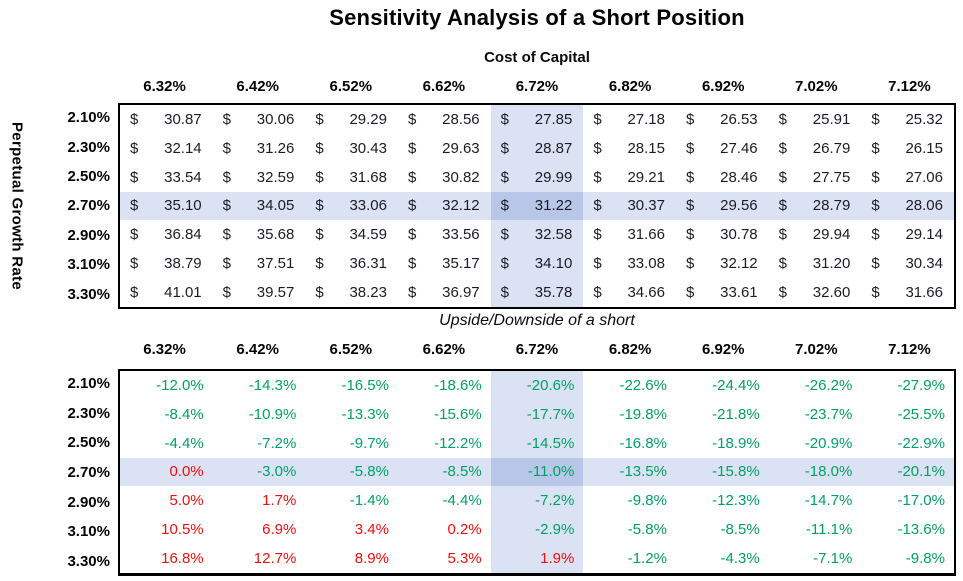  What do you see at coordinates (166, 206) in the screenshot?
I see `valuation-cell-r3-c0: $35.10` at bounding box center [166, 206].